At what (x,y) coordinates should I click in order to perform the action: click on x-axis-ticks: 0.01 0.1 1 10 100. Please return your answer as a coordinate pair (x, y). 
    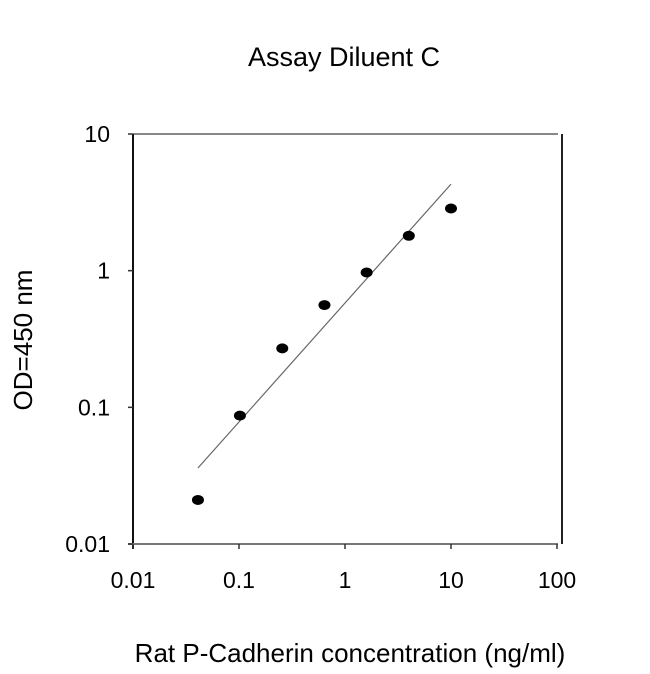
    Looking at the image, I should click on (343, 568).